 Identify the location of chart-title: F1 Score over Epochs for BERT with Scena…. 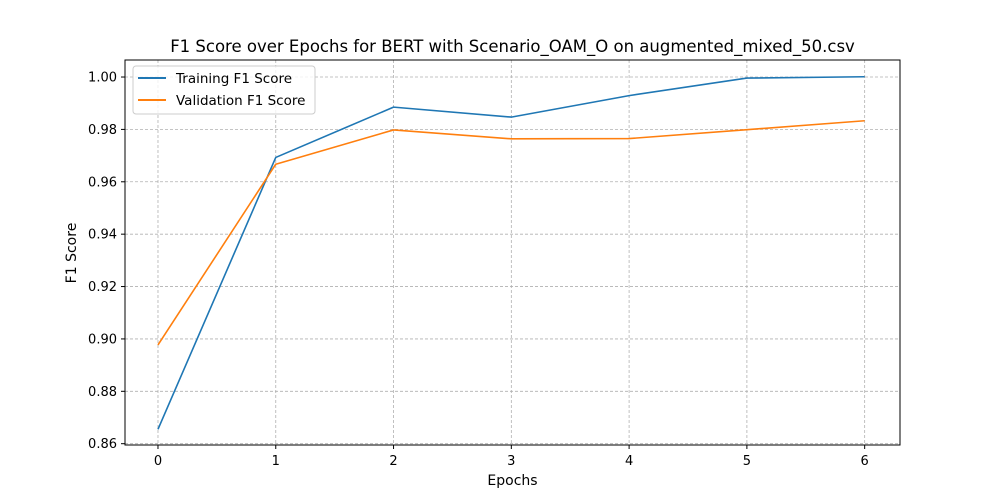
(512, 47).